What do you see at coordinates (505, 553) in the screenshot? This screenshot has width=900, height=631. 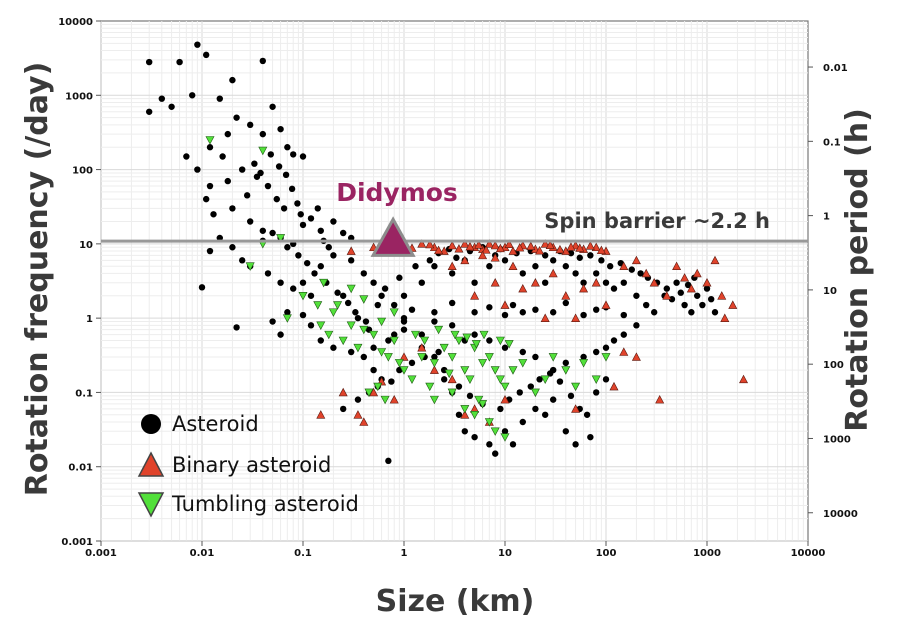 I see `x-tick-label: 10` at bounding box center [505, 553].